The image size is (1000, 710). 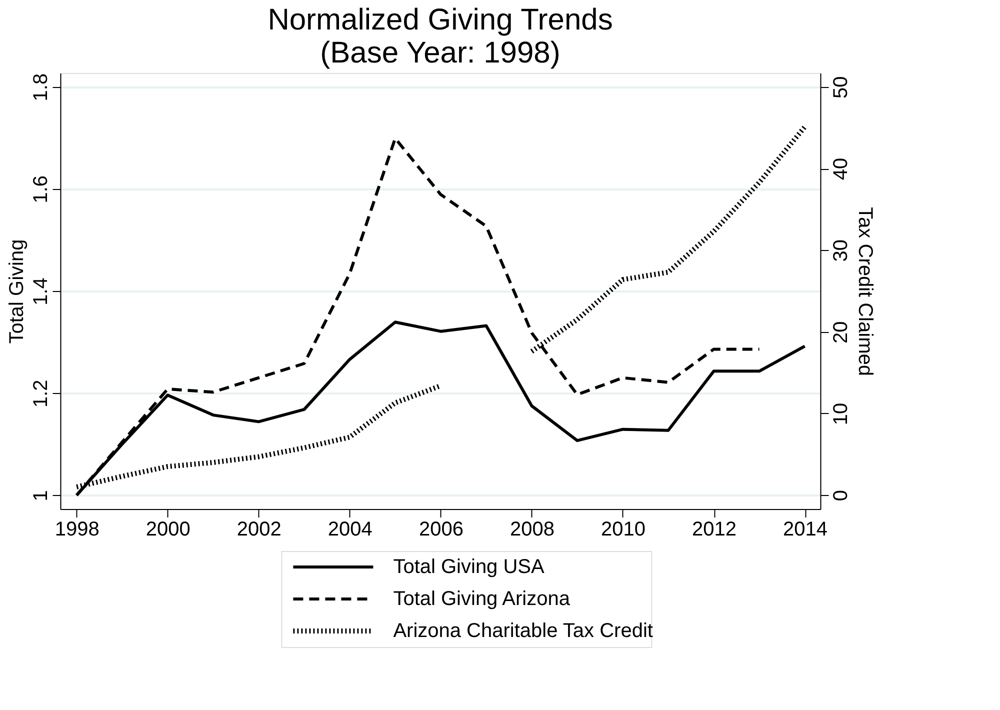 I want to click on y2-tick-label: 30, so click(x=841, y=251).